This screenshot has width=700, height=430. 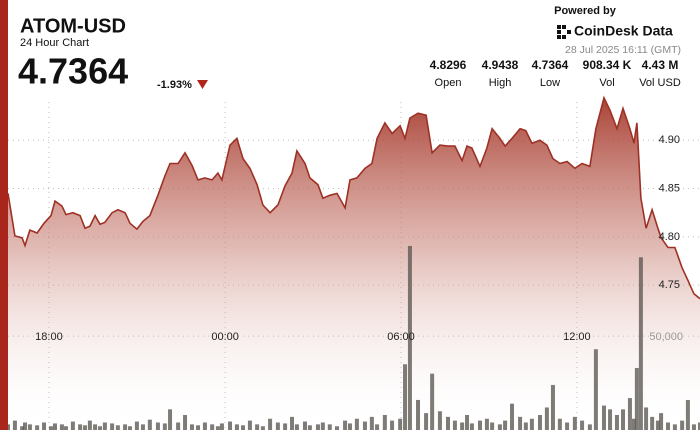 What do you see at coordinates (564, 32) in the screenshot?
I see `brand-logo` at bounding box center [564, 32].